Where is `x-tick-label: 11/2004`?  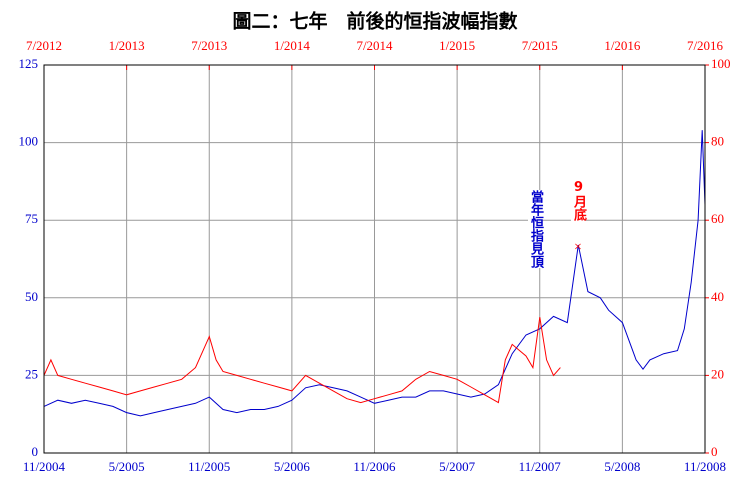
x-tick-label: 11/2004 is located at coordinates (44, 466).